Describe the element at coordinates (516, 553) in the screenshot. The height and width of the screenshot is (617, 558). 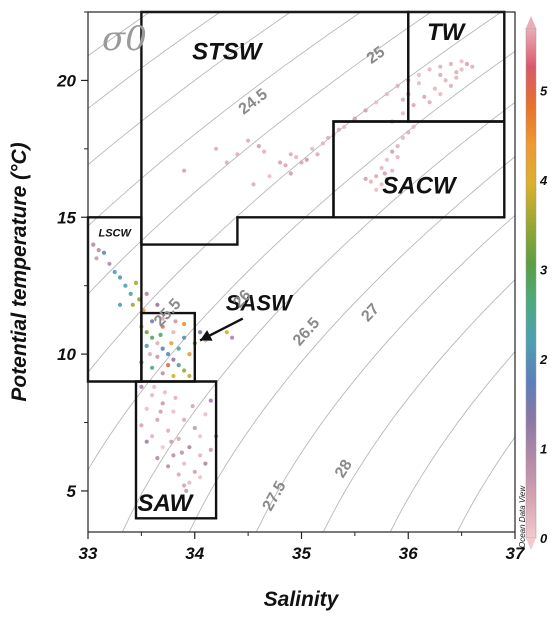
I see `x-tick-label: 37` at that location.